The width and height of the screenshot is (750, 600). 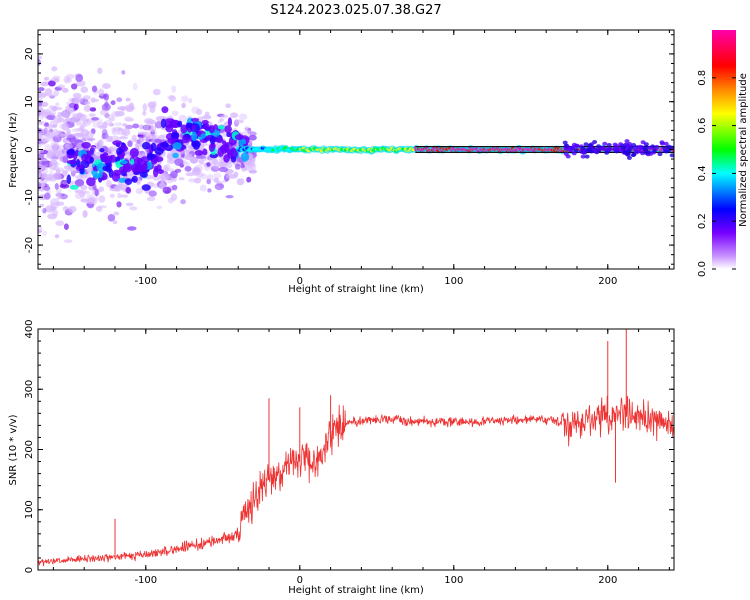 I want to click on spectrogram-x-label: Height of straight line (km), so click(x=356, y=289).